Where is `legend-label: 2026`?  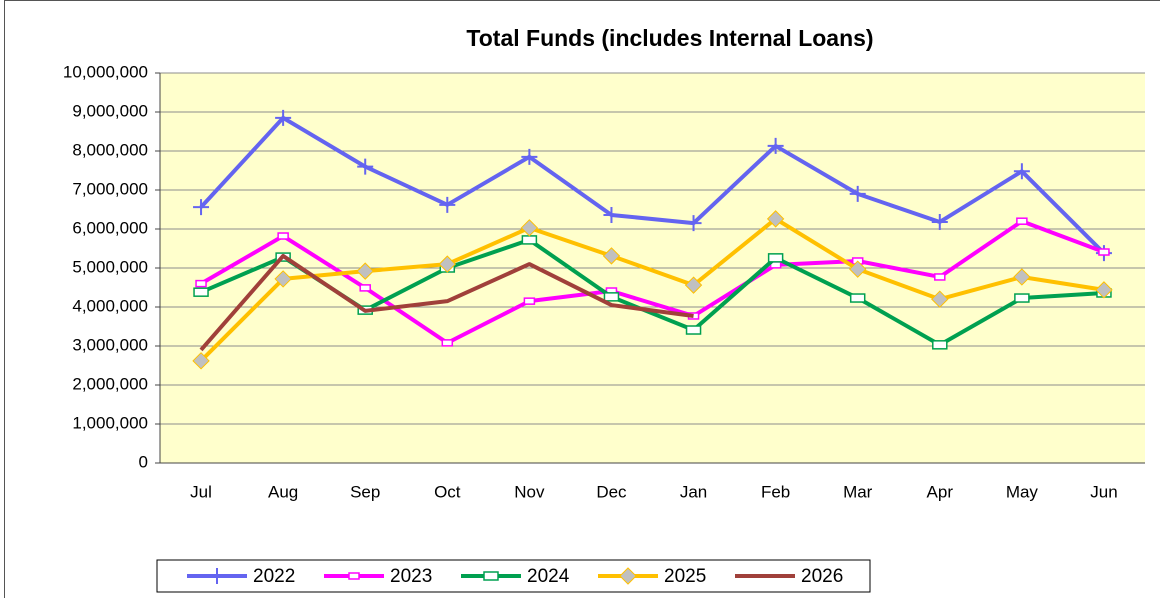 legend-label: 2026 is located at coordinates (822, 576).